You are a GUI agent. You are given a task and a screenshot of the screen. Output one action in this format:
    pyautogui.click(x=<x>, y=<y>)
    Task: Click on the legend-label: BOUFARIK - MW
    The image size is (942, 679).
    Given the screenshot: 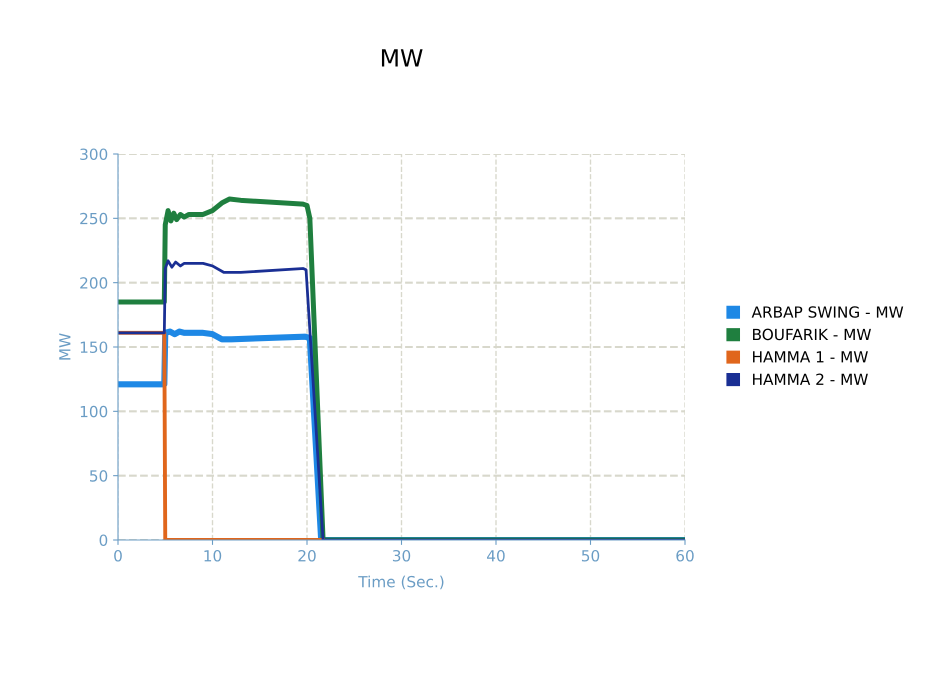 What is the action you would take?
    pyautogui.click(x=812, y=334)
    